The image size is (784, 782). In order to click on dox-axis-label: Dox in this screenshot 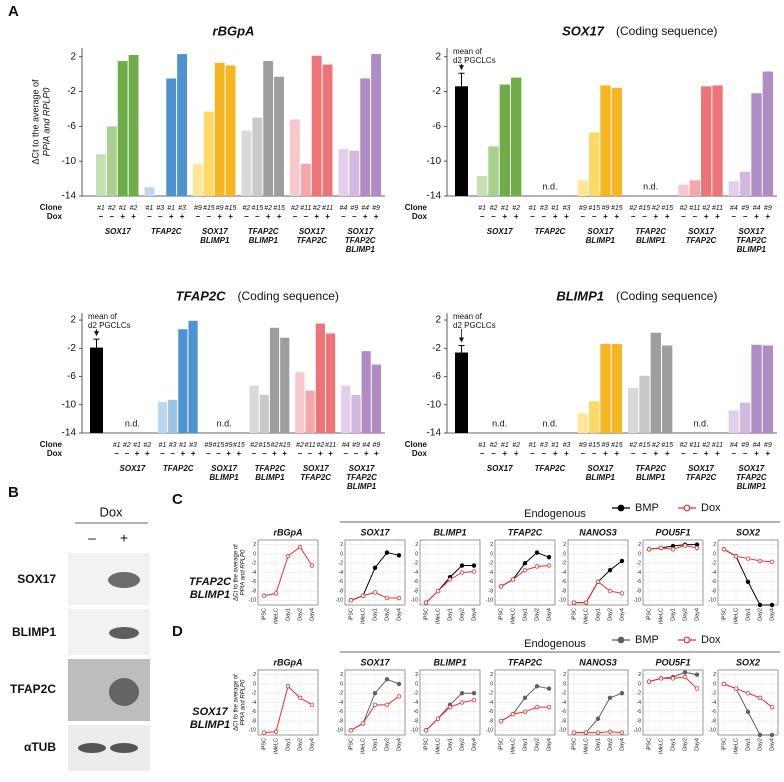, I will do `click(55, 453)`.